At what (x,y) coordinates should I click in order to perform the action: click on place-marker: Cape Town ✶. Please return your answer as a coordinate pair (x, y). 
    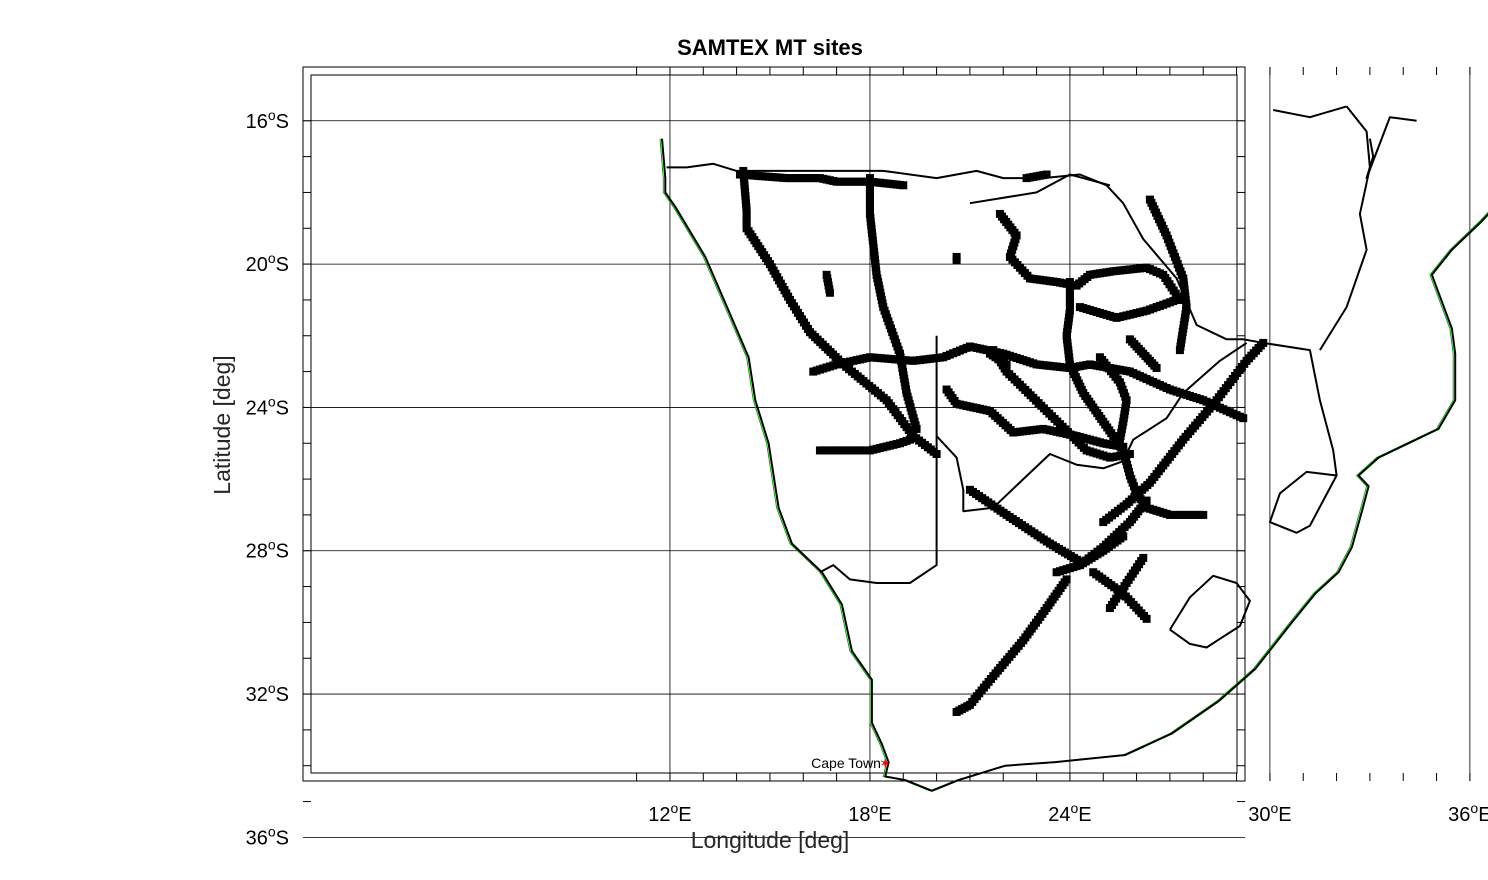
    Looking at the image, I should click on (851, 763).